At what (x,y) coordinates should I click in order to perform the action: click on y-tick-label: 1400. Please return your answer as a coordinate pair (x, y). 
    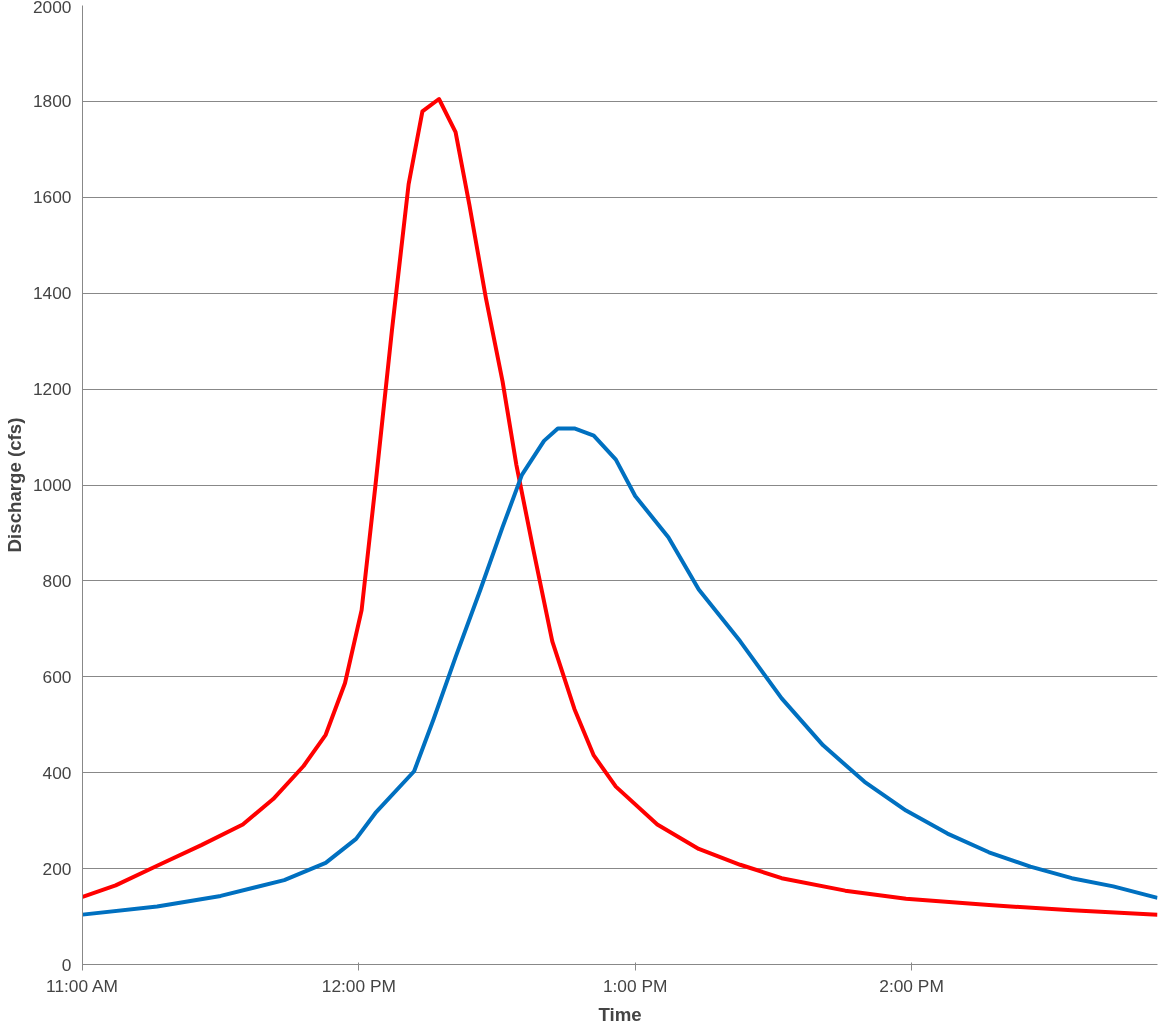
    Looking at the image, I should click on (52, 293).